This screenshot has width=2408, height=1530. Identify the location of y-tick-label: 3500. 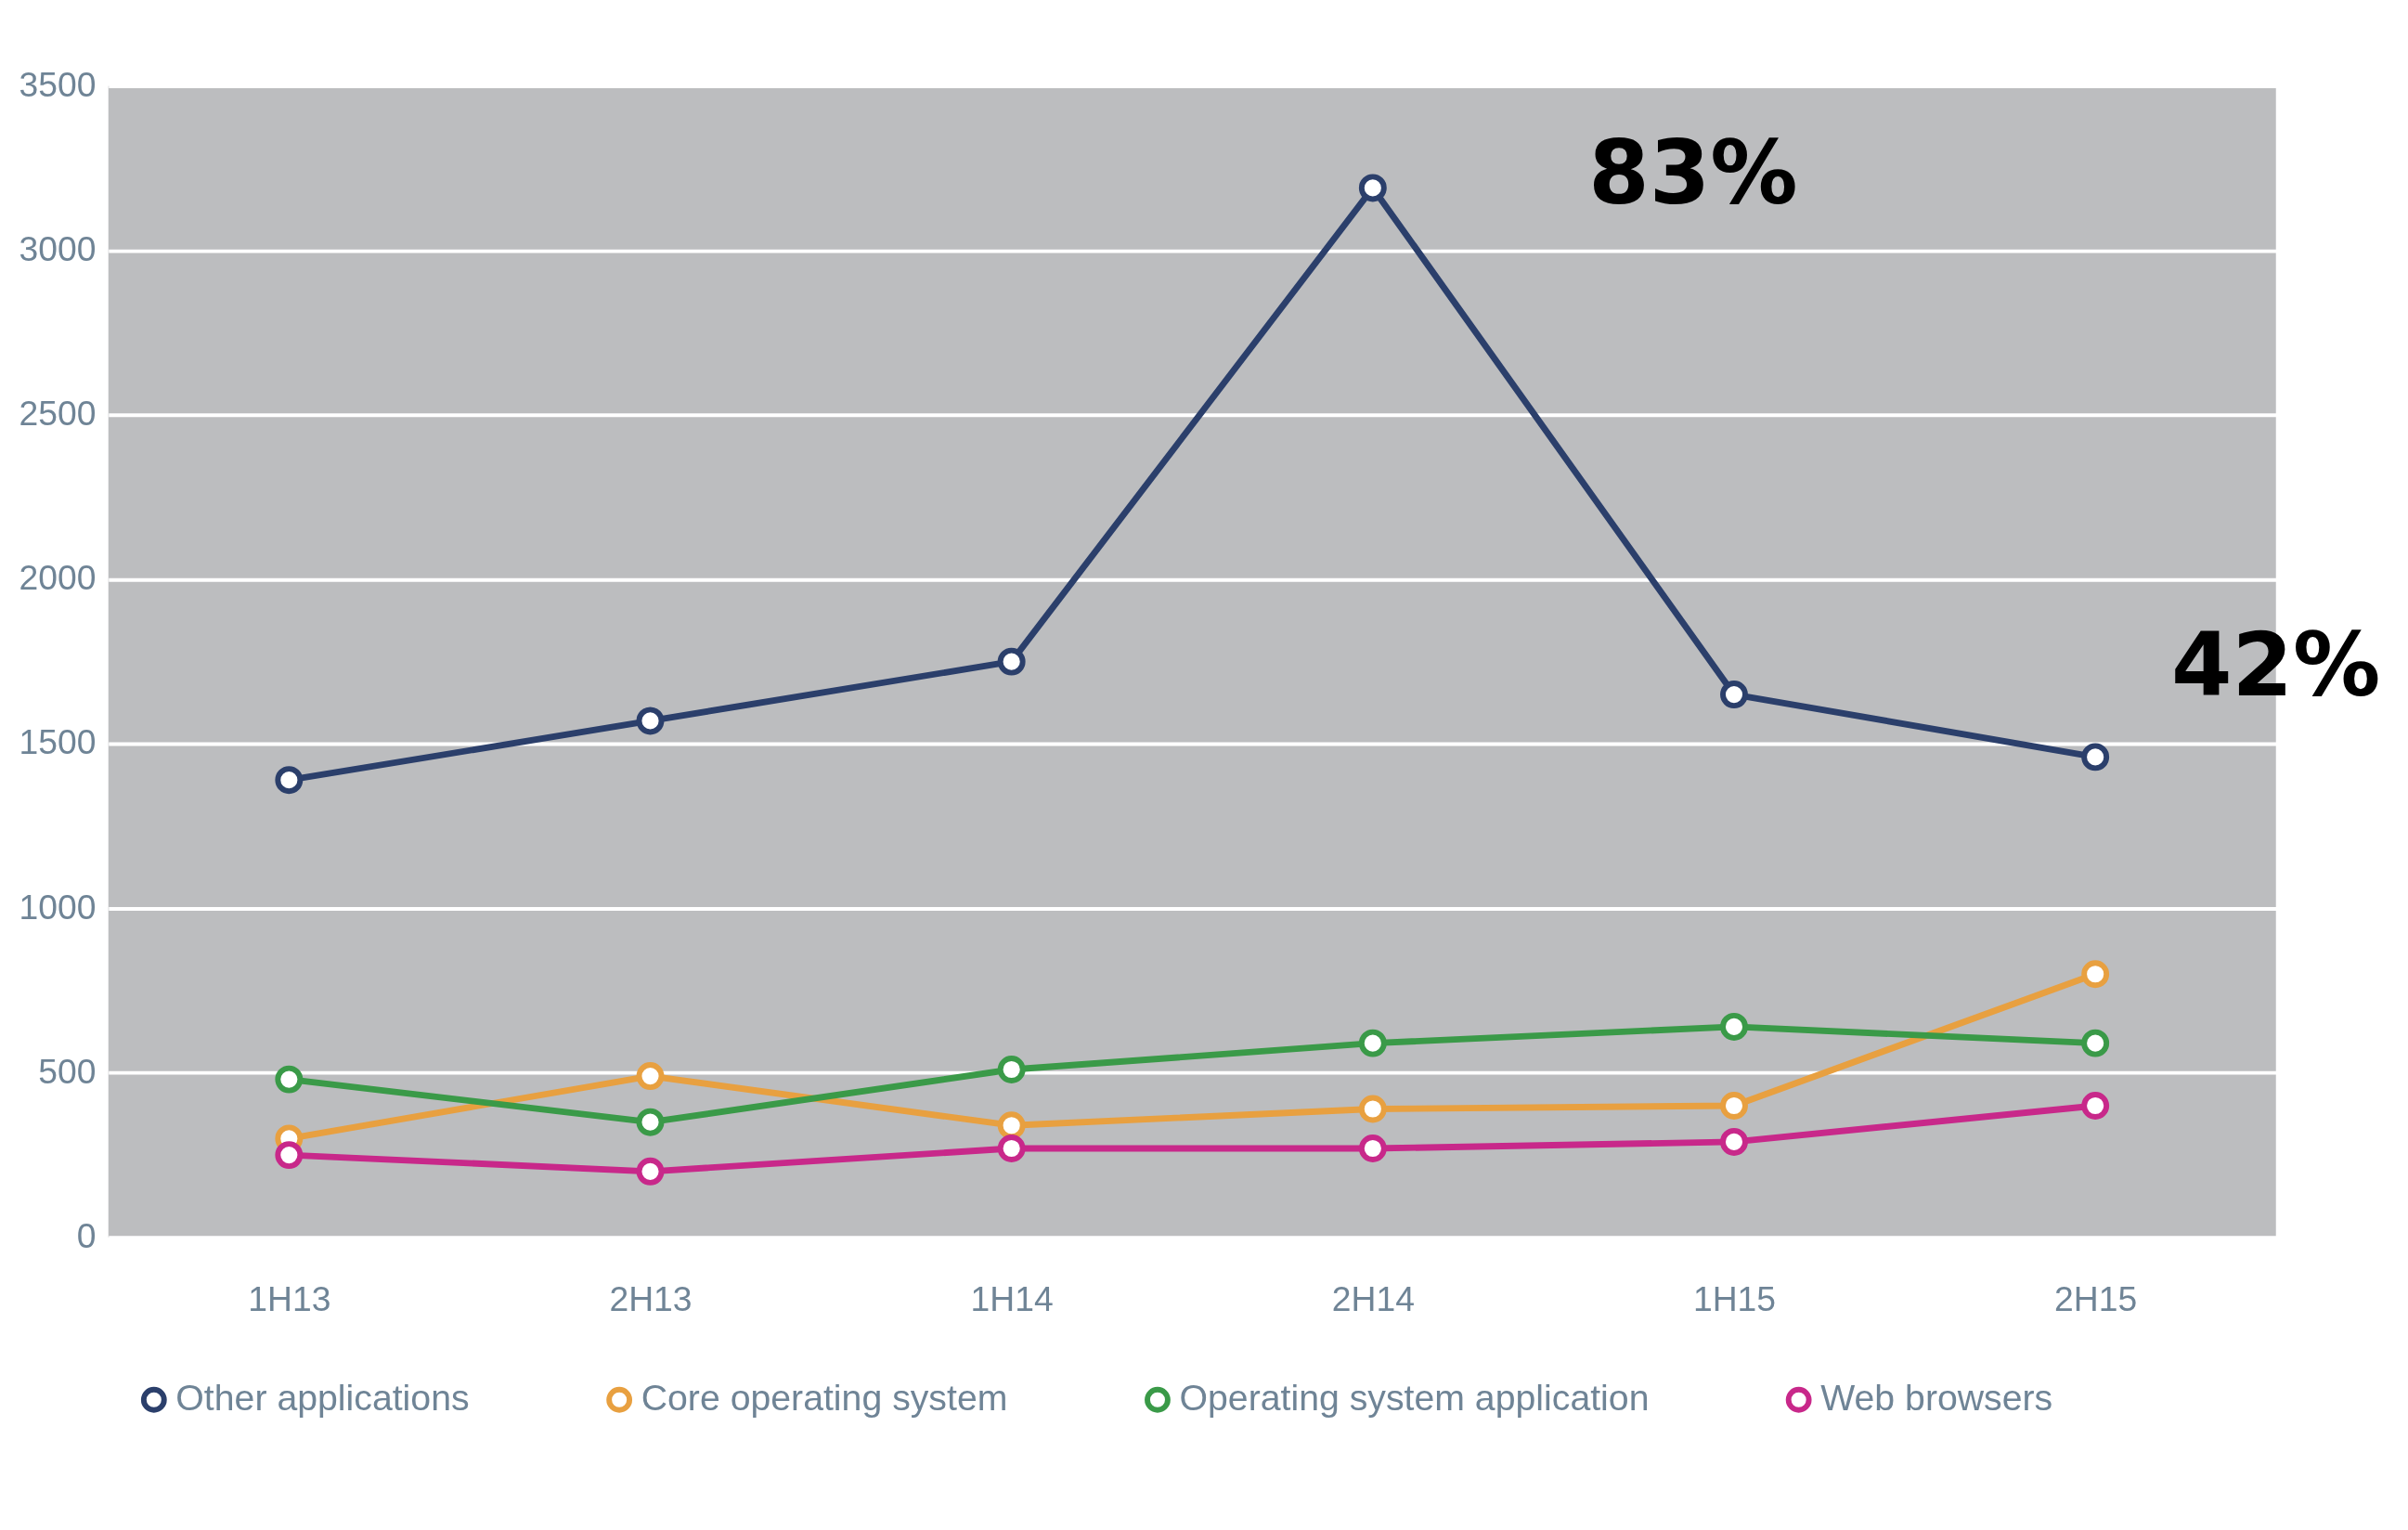
(58, 84).